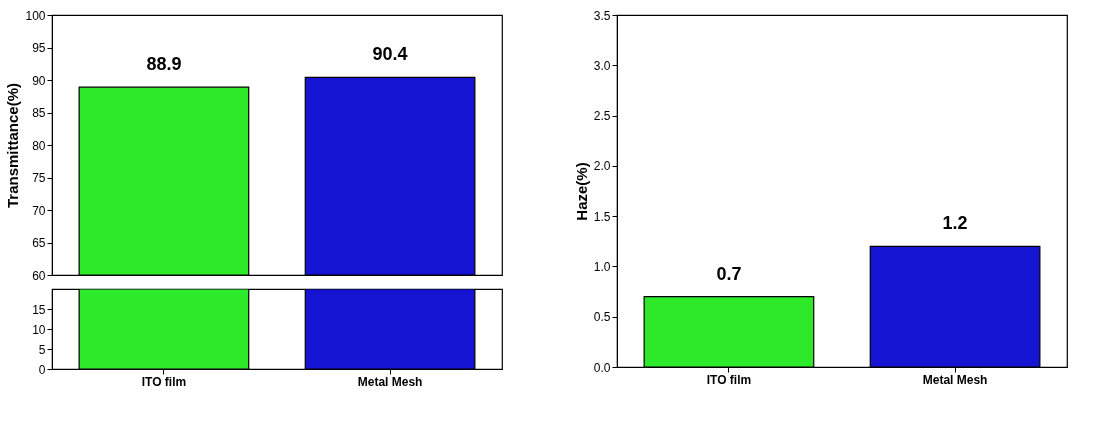 Image resolution: width=1094 pixels, height=432 pixels. What do you see at coordinates (602, 116) in the screenshot?
I see `y-tick-label: 2.5` at bounding box center [602, 116].